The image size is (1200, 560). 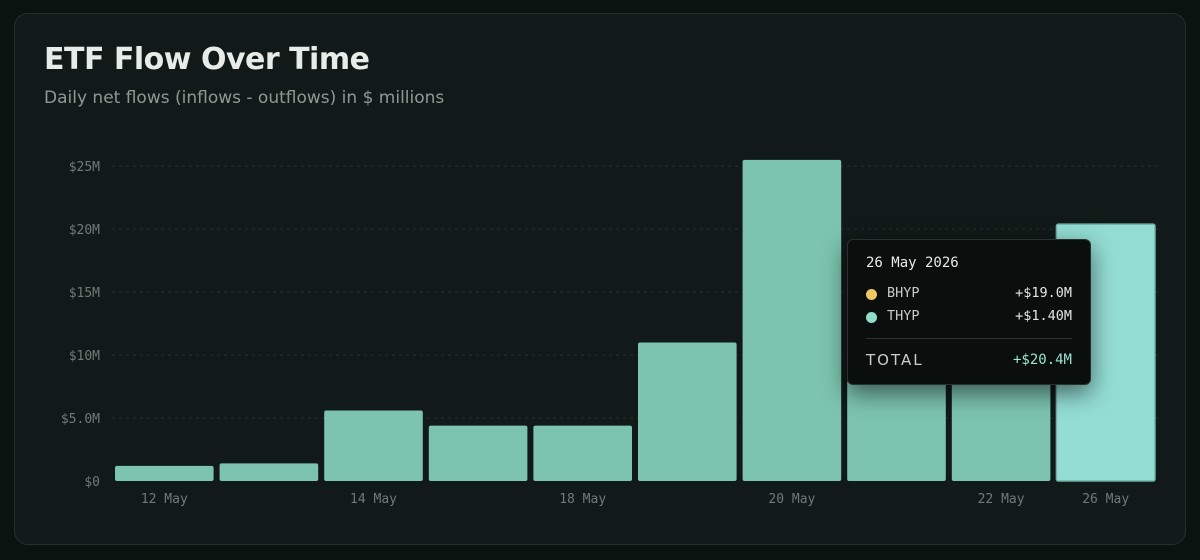 What do you see at coordinates (84, 167) in the screenshot?
I see `y-tick-label: $25M` at bounding box center [84, 167].